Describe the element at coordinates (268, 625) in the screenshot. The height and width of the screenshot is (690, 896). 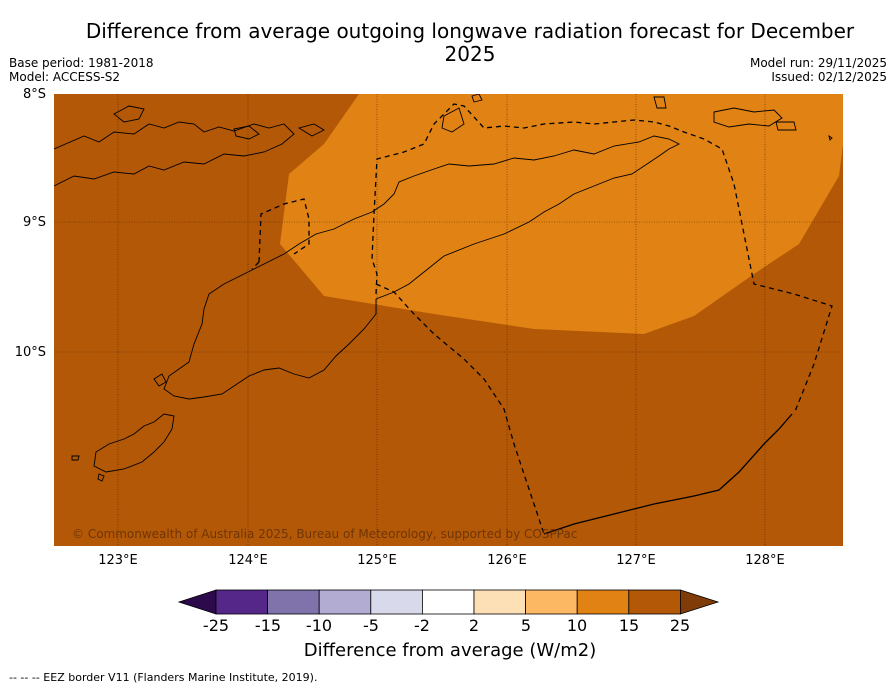
I see `colorbar-tick: -15` at that location.